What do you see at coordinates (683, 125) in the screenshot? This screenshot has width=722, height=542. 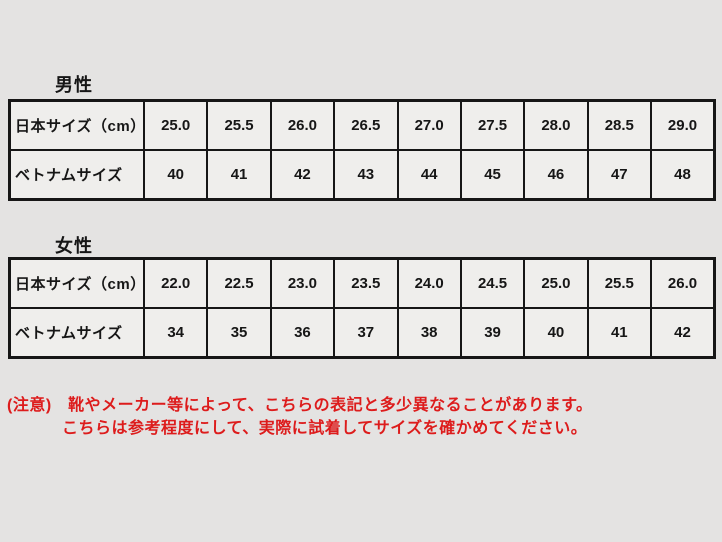 I see `size-cell: 29.0` at bounding box center [683, 125].